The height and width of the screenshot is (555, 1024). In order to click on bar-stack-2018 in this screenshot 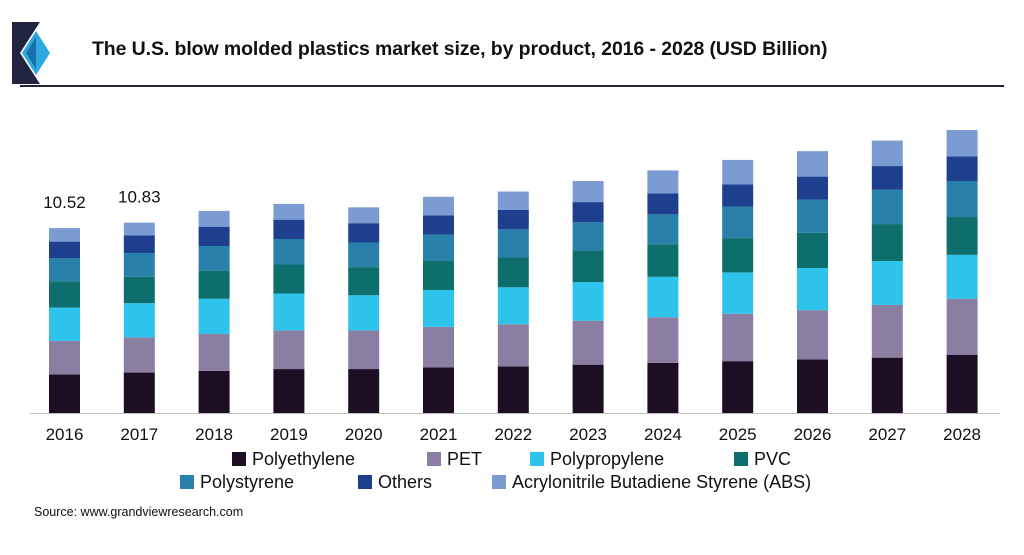, I will do `click(214, 311)`.